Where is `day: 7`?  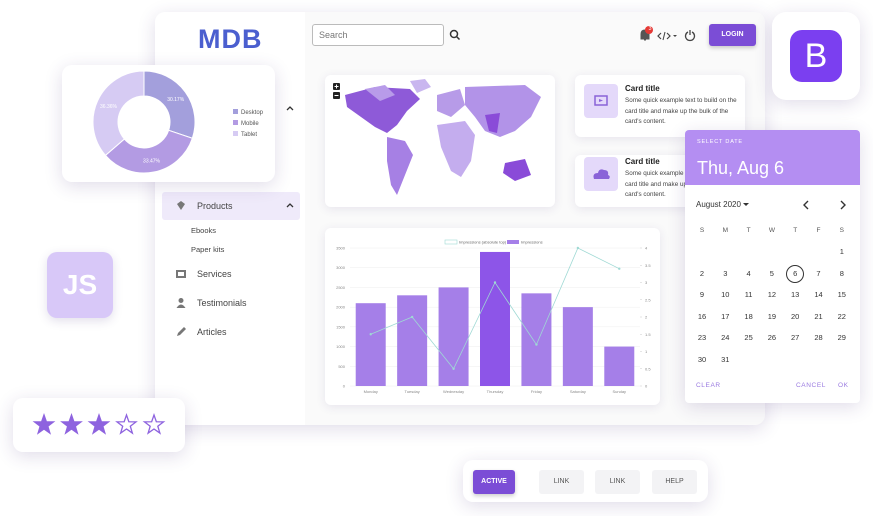
day: 7 is located at coordinates (818, 273).